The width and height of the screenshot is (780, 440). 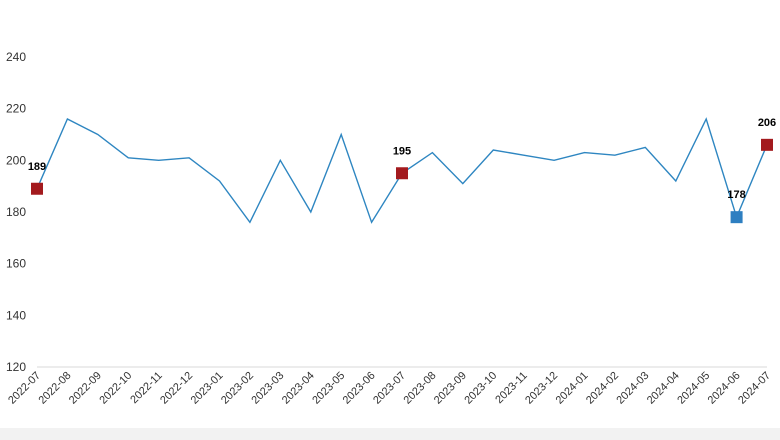 What do you see at coordinates (693, 388) in the screenshot?
I see `x-tick-label: 2024-05` at bounding box center [693, 388].